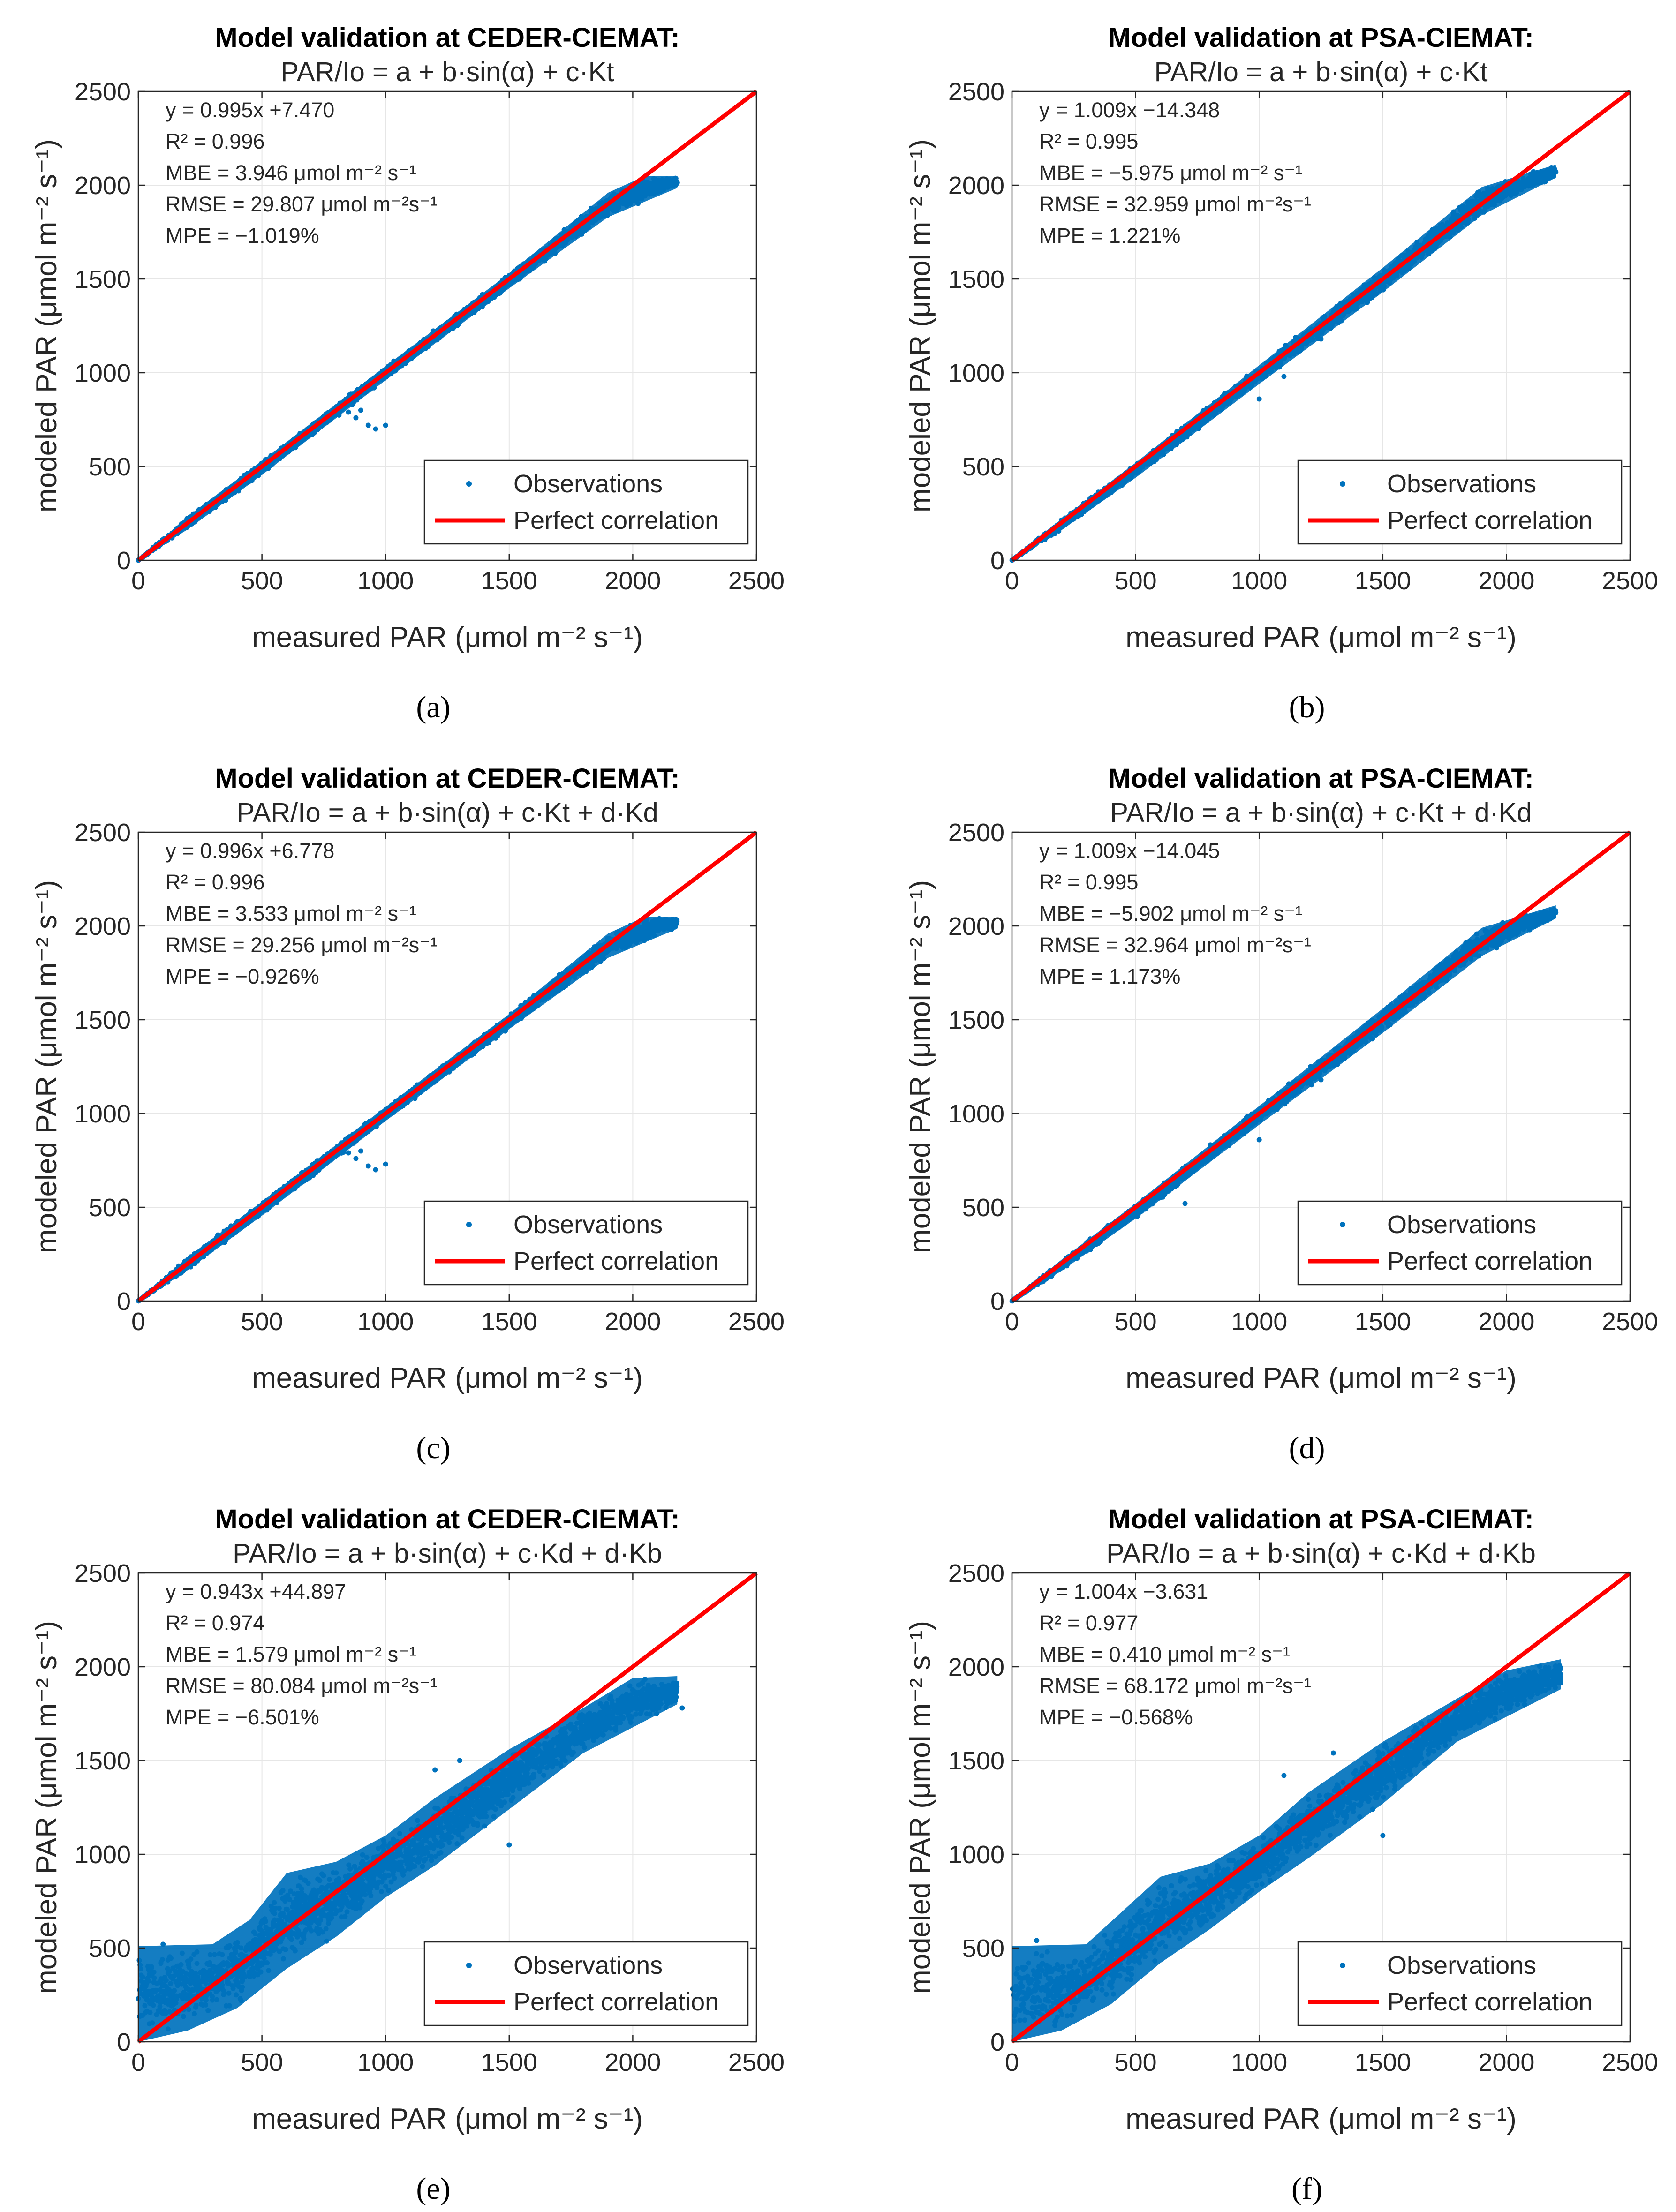 The width and height of the screenshot is (1676, 2212). I want to click on y-tick-label: 2000, so click(103, 186).